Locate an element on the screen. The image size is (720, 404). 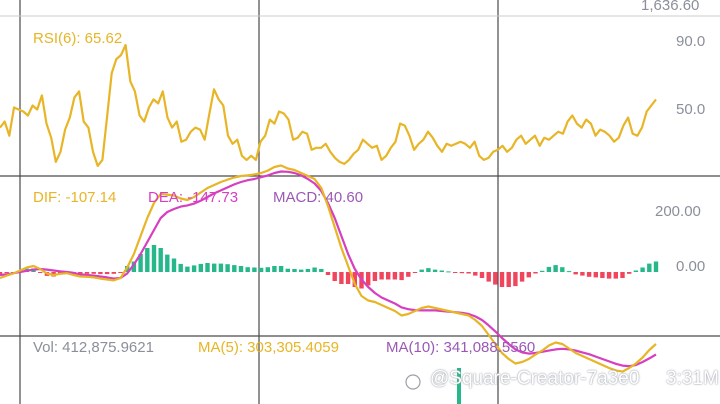
top-price-label: 1,636.60 is located at coordinates (670, 7).